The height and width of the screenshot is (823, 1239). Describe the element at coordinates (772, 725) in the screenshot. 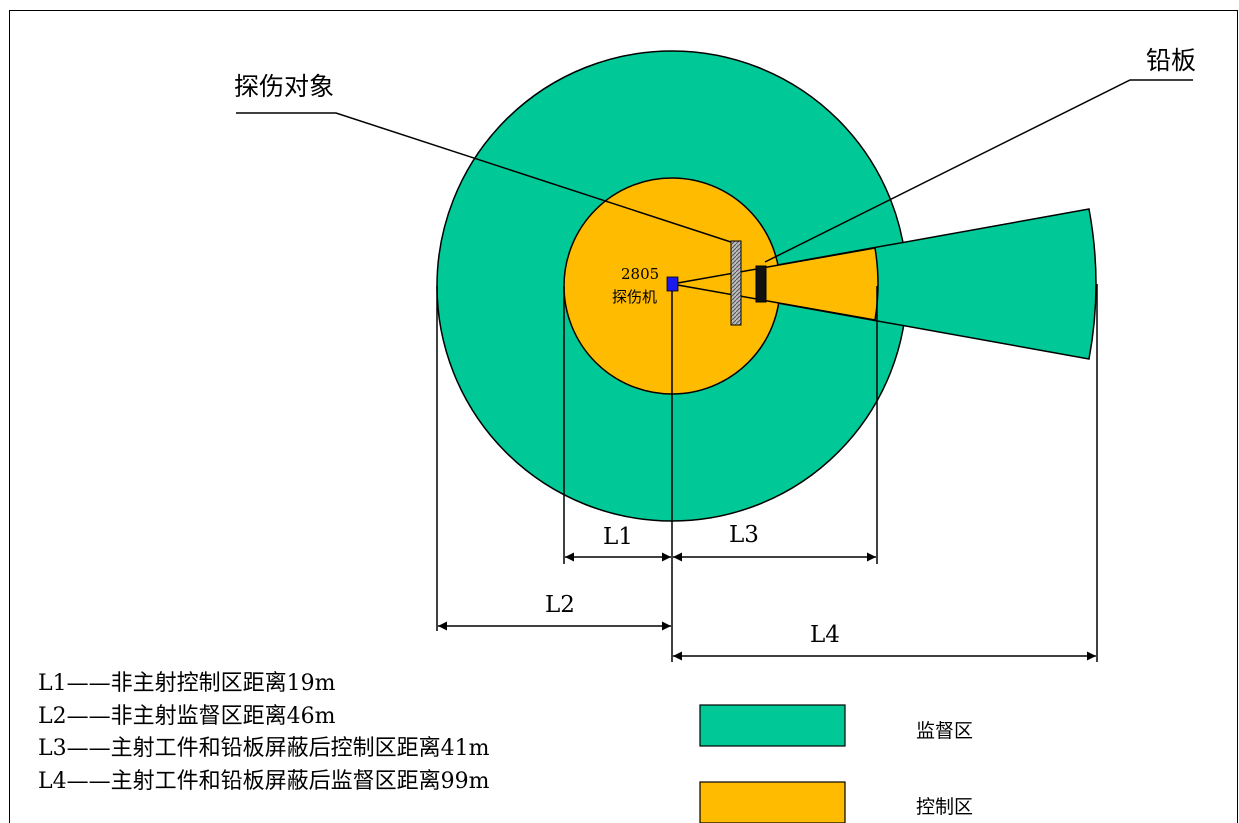

I see `legend-swatch-supervision` at that location.